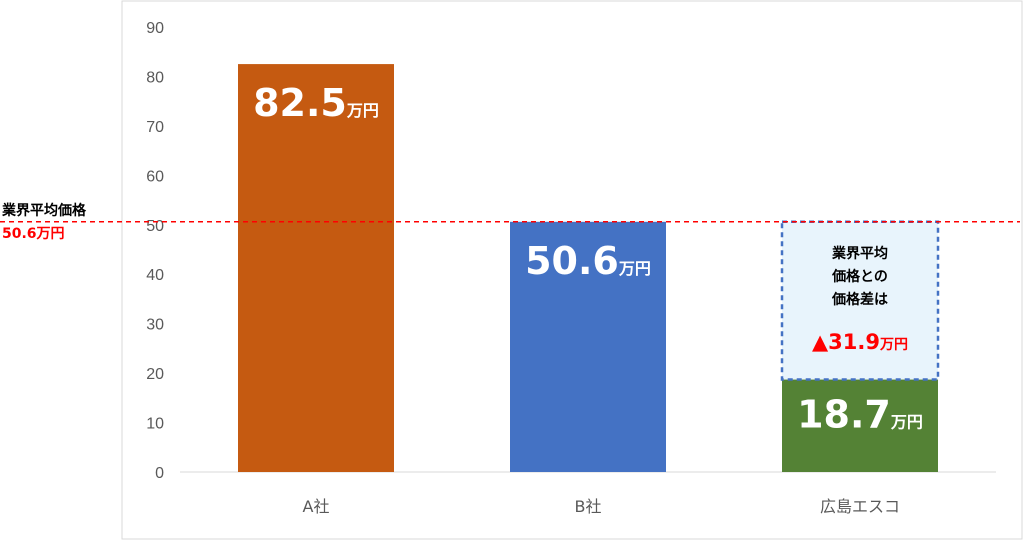  What do you see at coordinates (44, 210) in the screenshot?
I see `average-label-title: 業界平均価格` at bounding box center [44, 210].